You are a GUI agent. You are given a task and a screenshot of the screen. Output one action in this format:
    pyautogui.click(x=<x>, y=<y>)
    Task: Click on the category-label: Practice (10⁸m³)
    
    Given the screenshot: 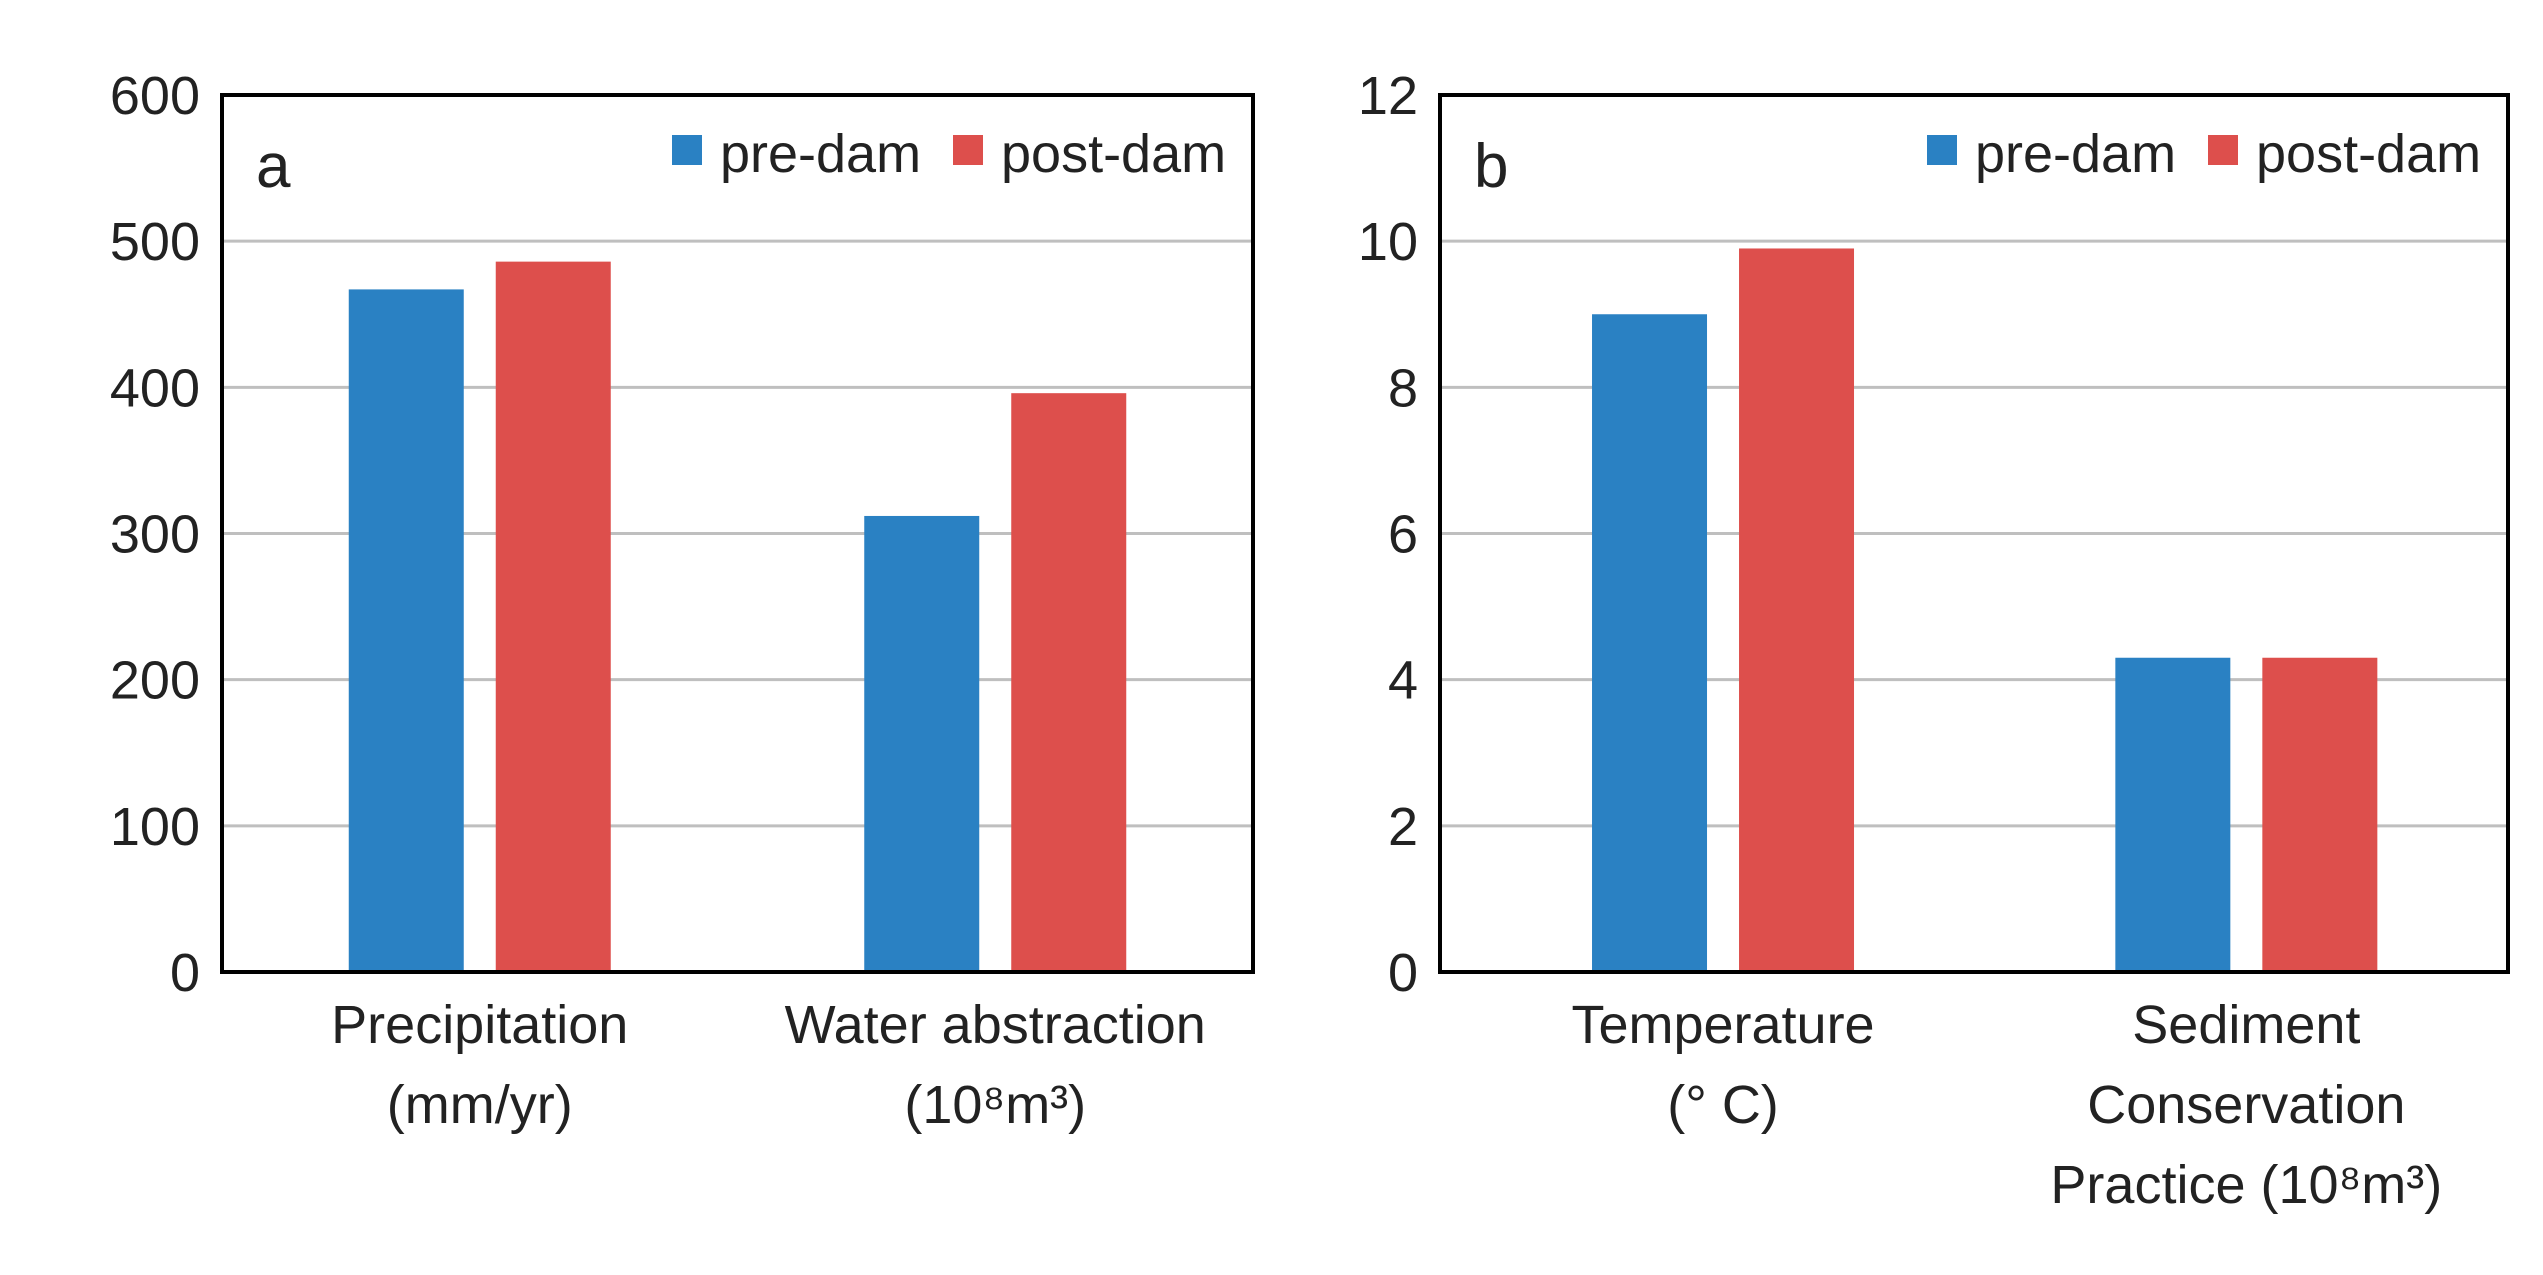 What is the action you would take?
    pyautogui.click(x=2246, y=1185)
    